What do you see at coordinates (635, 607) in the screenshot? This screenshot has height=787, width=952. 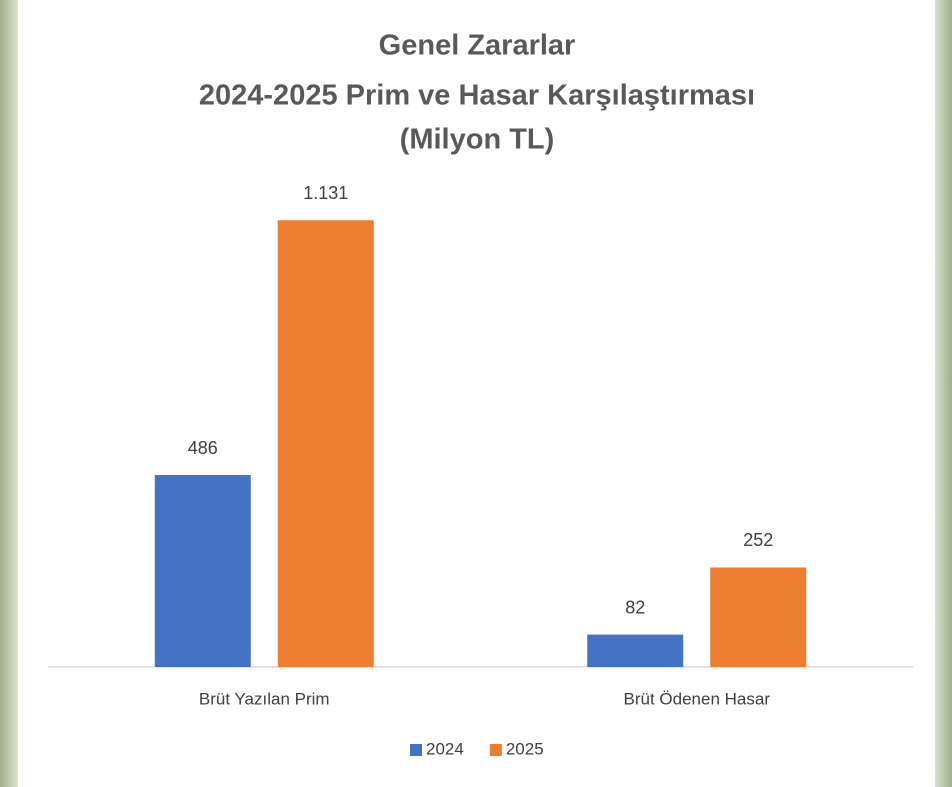 I see `data-label: 82` at bounding box center [635, 607].